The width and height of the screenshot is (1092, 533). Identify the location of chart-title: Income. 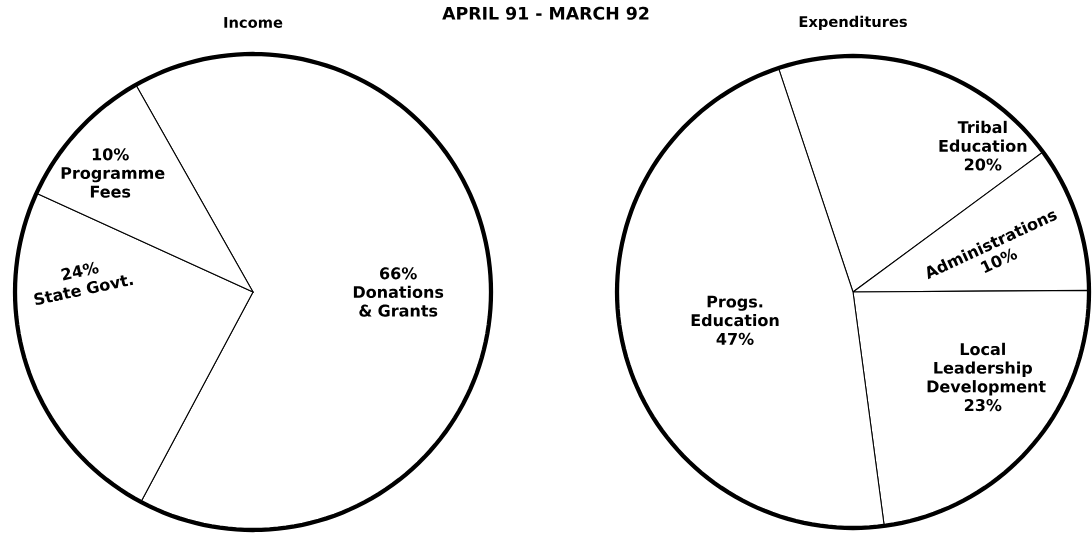
(253, 22).